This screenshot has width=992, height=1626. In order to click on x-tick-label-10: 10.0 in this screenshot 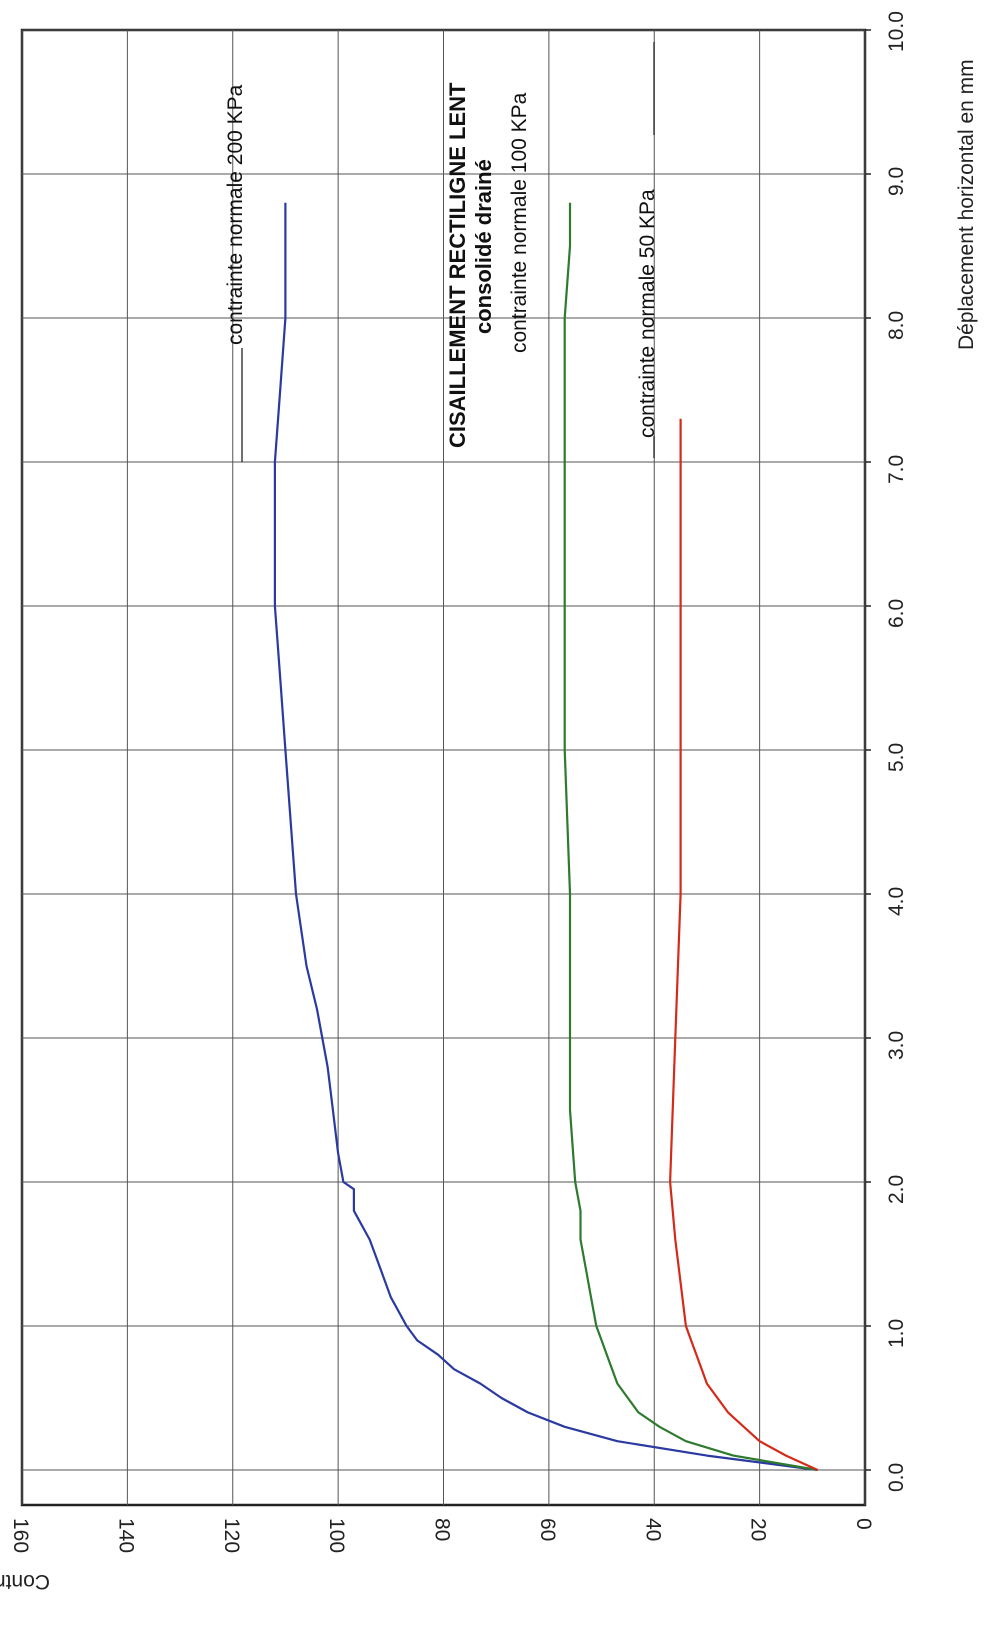, I will do `click(896, 31)`.